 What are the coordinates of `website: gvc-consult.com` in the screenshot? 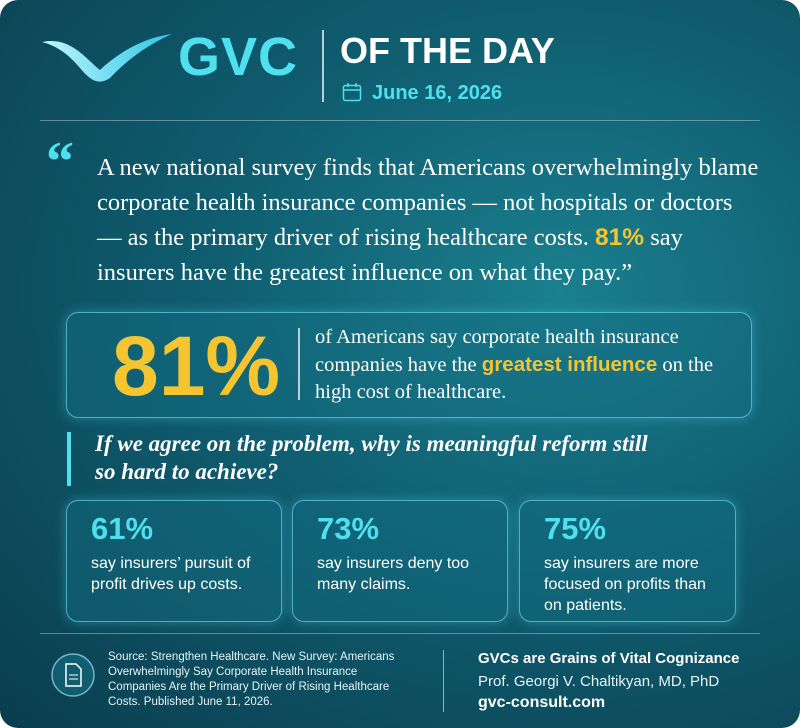 It's located at (542, 702).